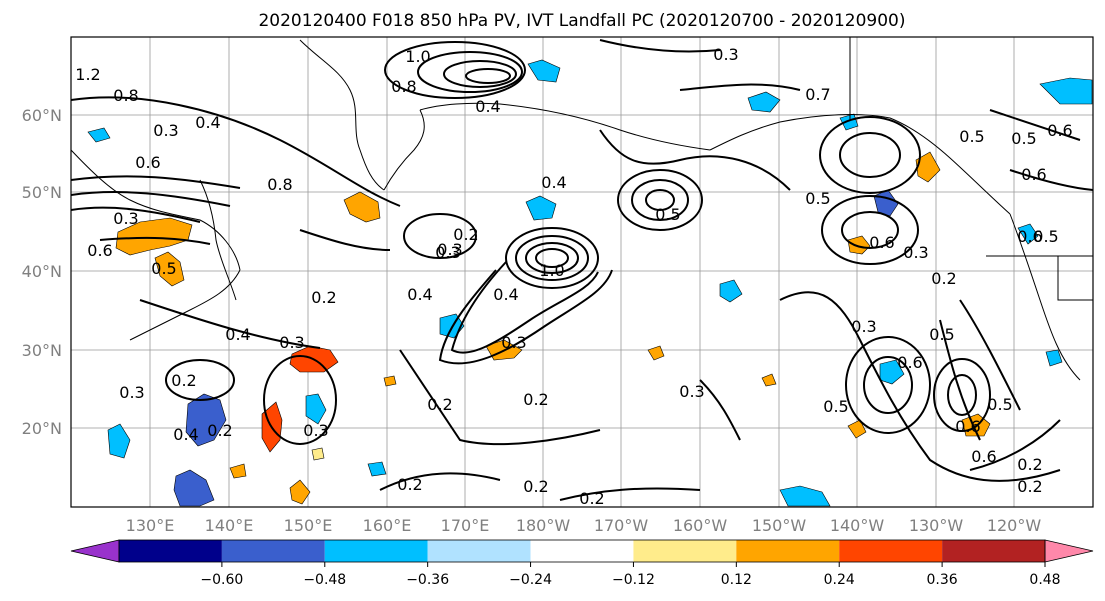 The height and width of the screenshot is (601, 1105). I want to click on lon-tick-label: 150°W, so click(779, 525).